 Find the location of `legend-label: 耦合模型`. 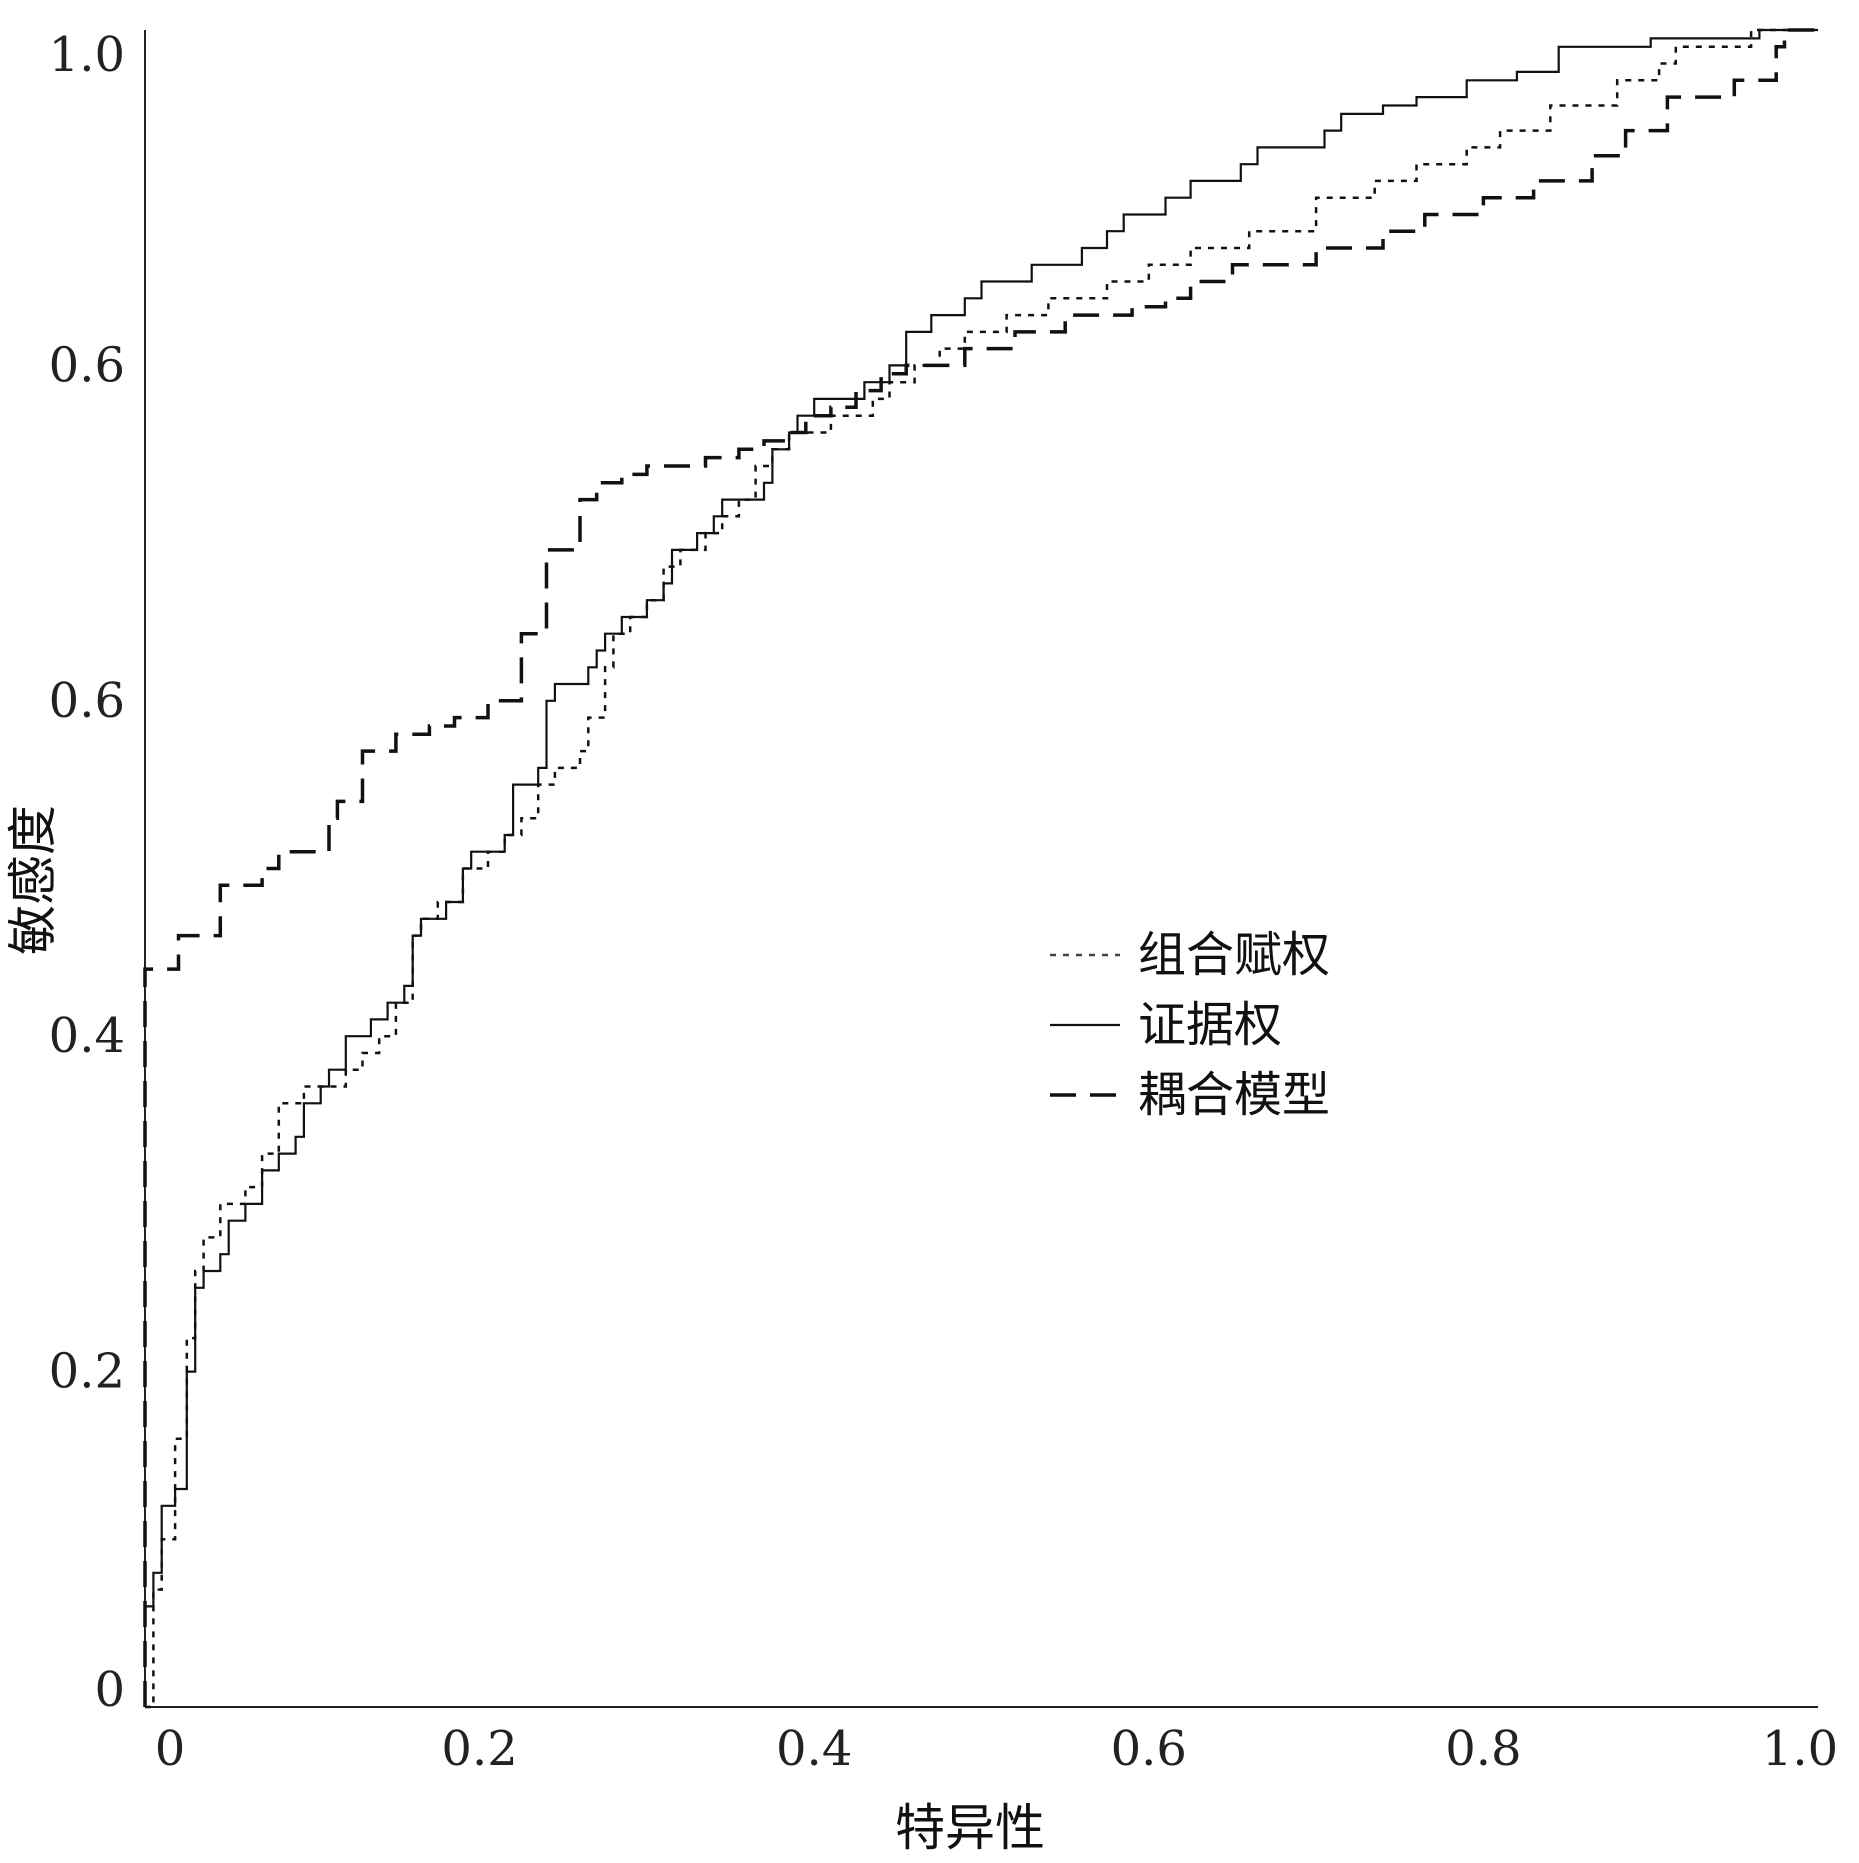

legend-label: 耦合模型 is located at coordinates (1234, 1095).